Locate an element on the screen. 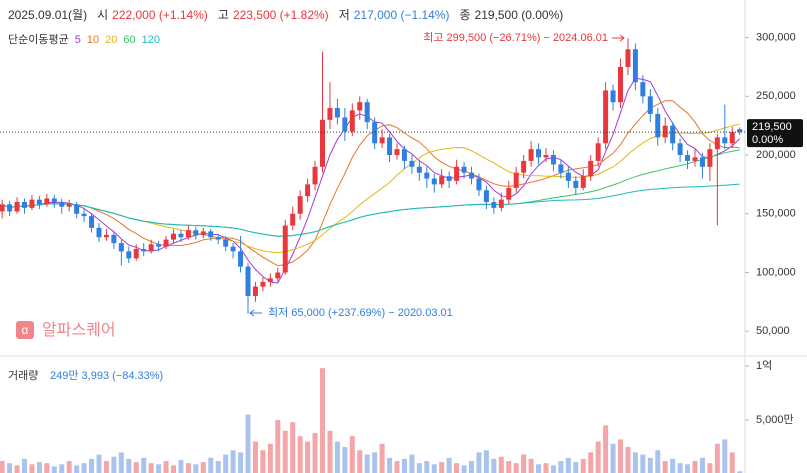 This screenshot has height=473, width=807. moving-average is located at coordinates (370, 210).